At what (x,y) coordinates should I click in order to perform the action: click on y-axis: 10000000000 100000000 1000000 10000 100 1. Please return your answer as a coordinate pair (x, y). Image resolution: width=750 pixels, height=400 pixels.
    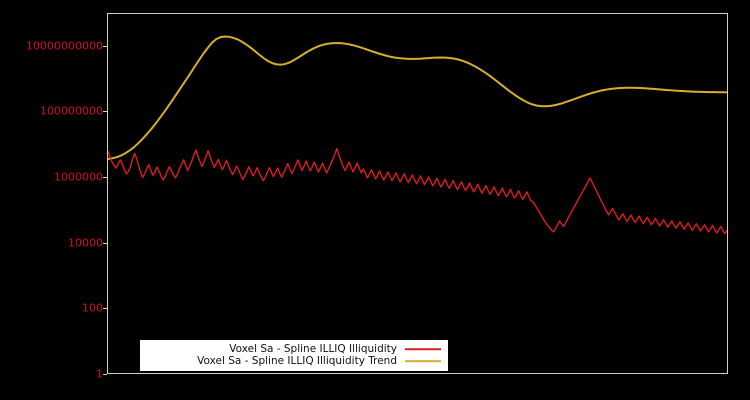
    Looking at the image, I should click on (53, 200).